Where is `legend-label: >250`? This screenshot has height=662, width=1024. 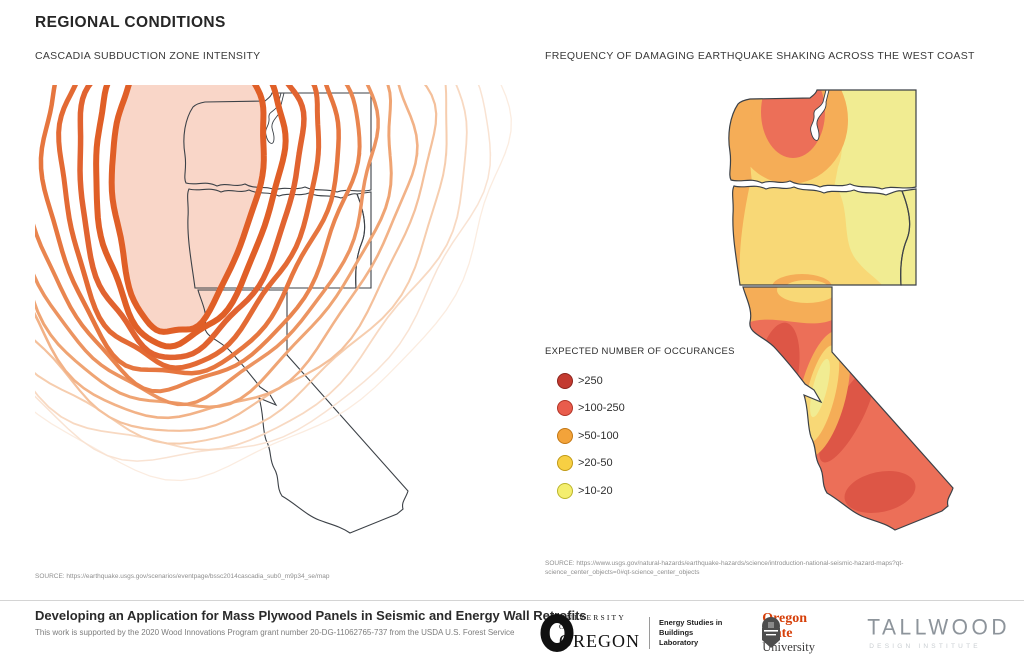 legend-label: >250 is located at coordinates (590, 380).